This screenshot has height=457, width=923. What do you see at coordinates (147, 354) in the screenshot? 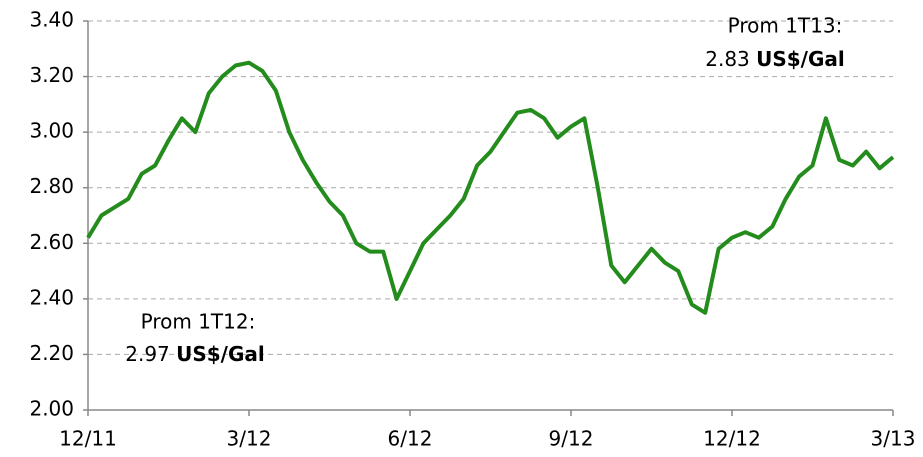
I see `annotation-number: 2.97` at bounding box center [147, 354].